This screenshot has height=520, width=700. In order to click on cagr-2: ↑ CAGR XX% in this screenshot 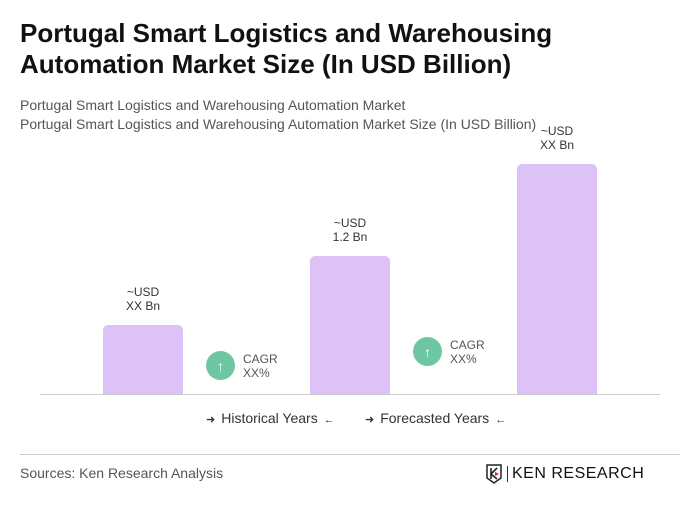, I will do `click(449, 351)`.